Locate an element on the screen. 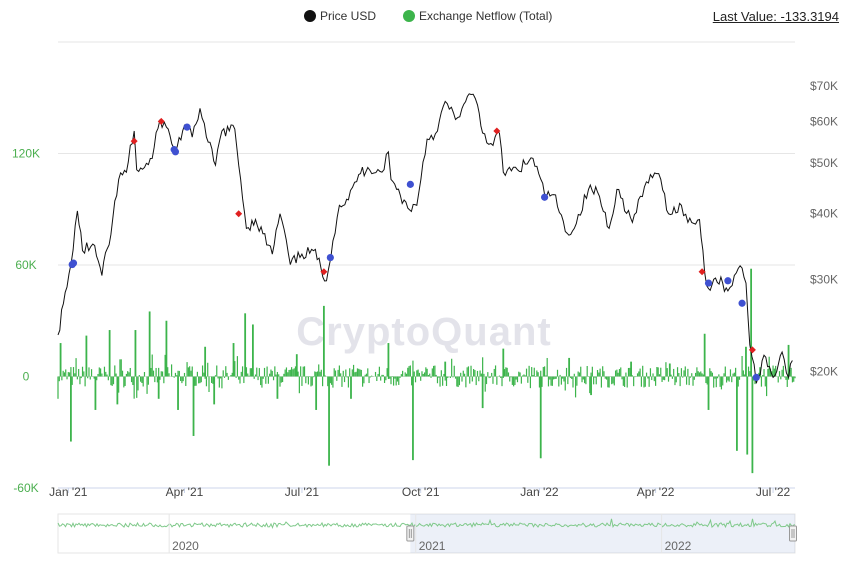  navigator: 2020 2021 2022 is located at coordinates (427, 533).